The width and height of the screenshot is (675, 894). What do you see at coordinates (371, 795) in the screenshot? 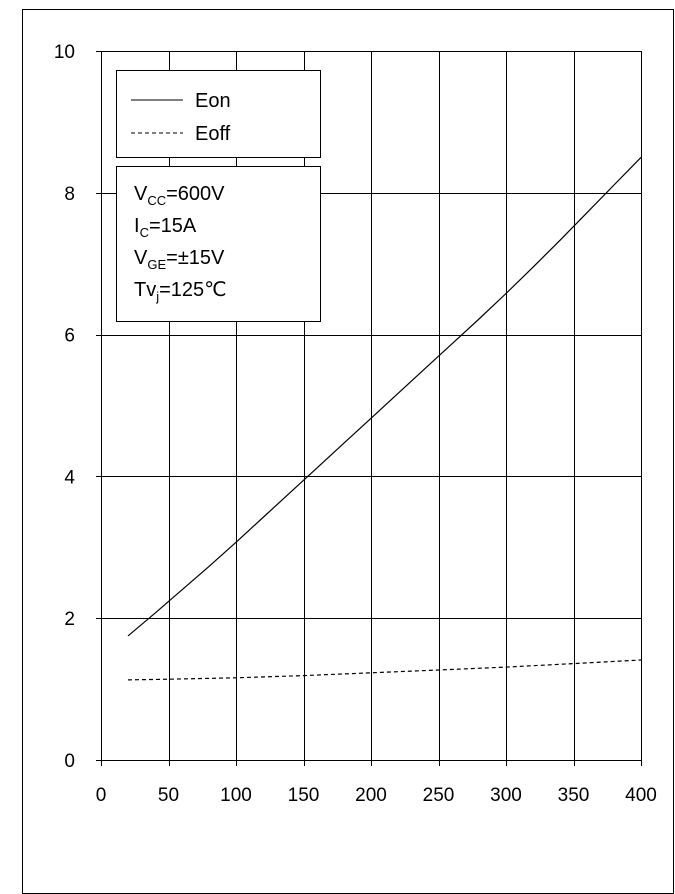
I see `x-tick-label-200: 200` at bounding box center [371, 795].